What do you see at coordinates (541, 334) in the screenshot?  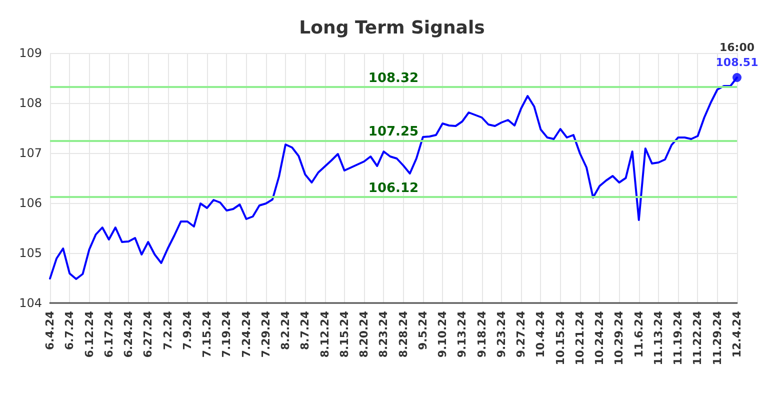 I see `x-tick-label: 10.4.24` at bounding box center [541, 334].